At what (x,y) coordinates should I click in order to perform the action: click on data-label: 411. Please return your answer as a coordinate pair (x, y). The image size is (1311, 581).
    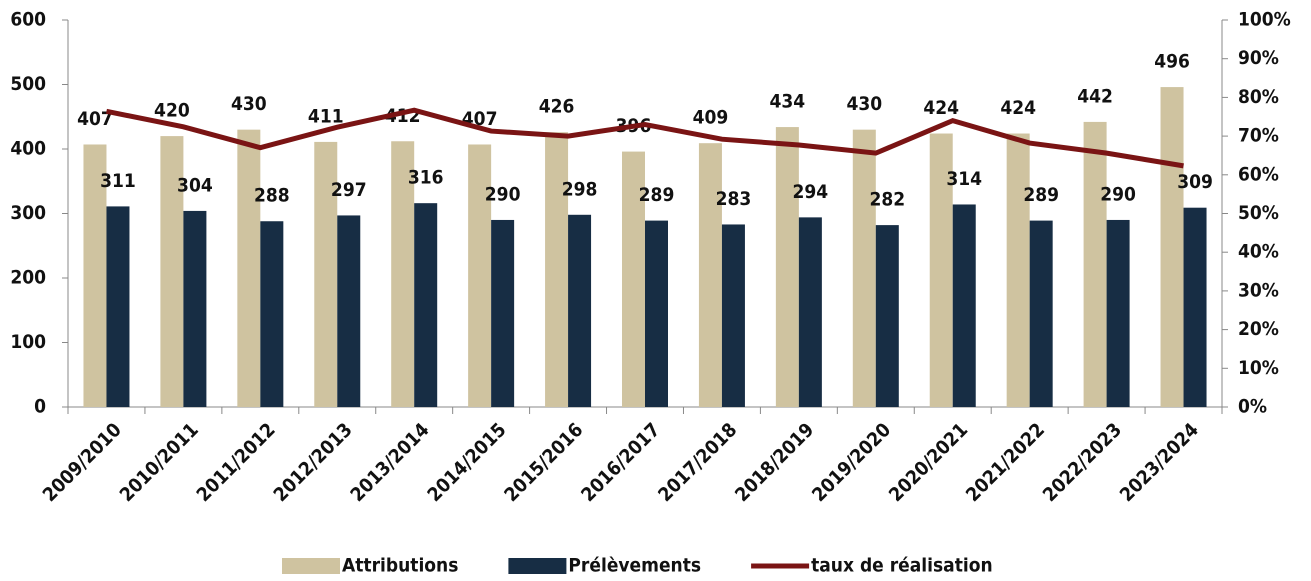
    Looking at the image, I should click on (326, 116).